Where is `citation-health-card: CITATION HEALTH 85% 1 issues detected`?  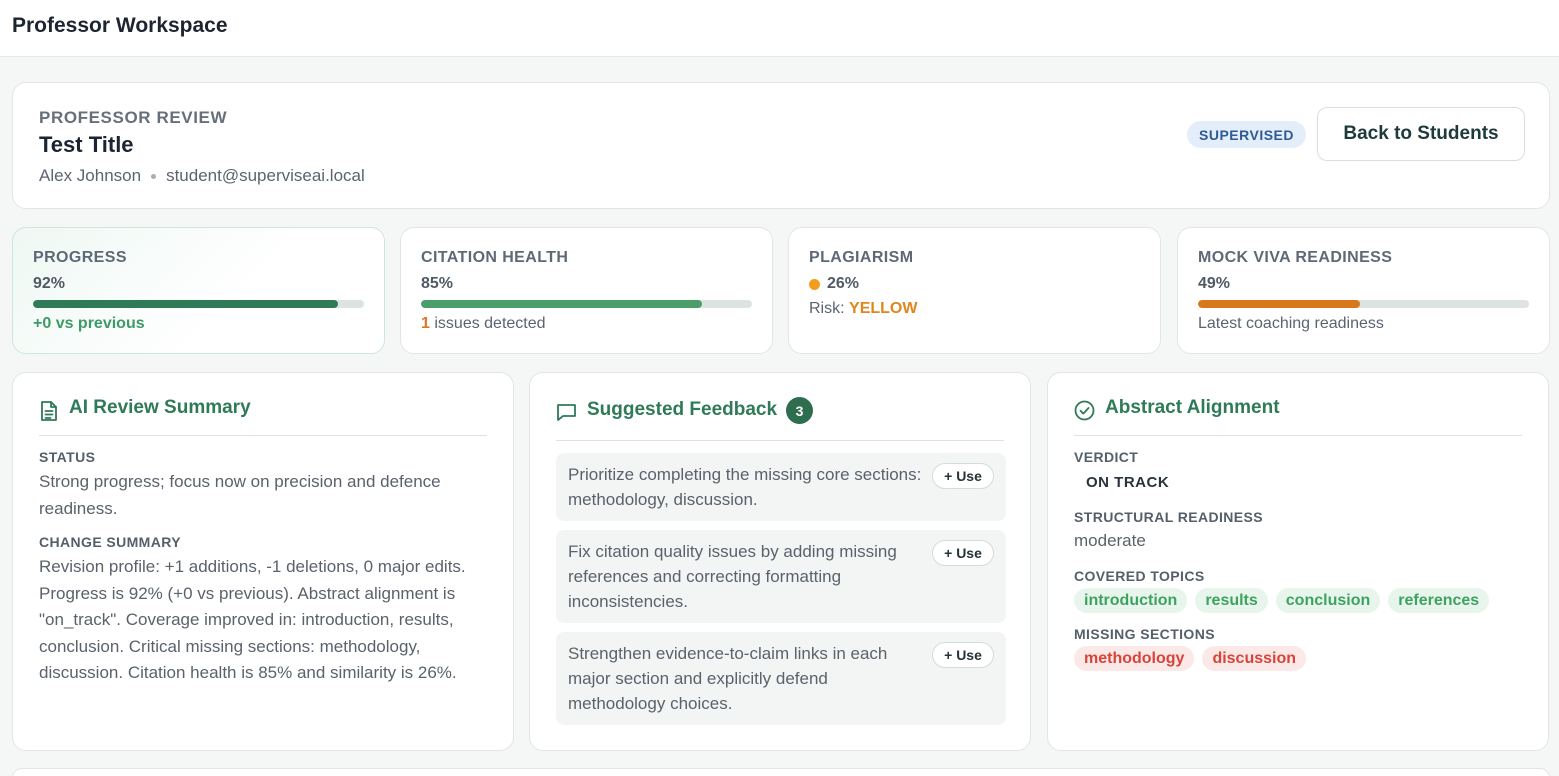 citation-health-card: CITATION HEALTH 85% 1 issues detected is located at coordinates (586, 290).